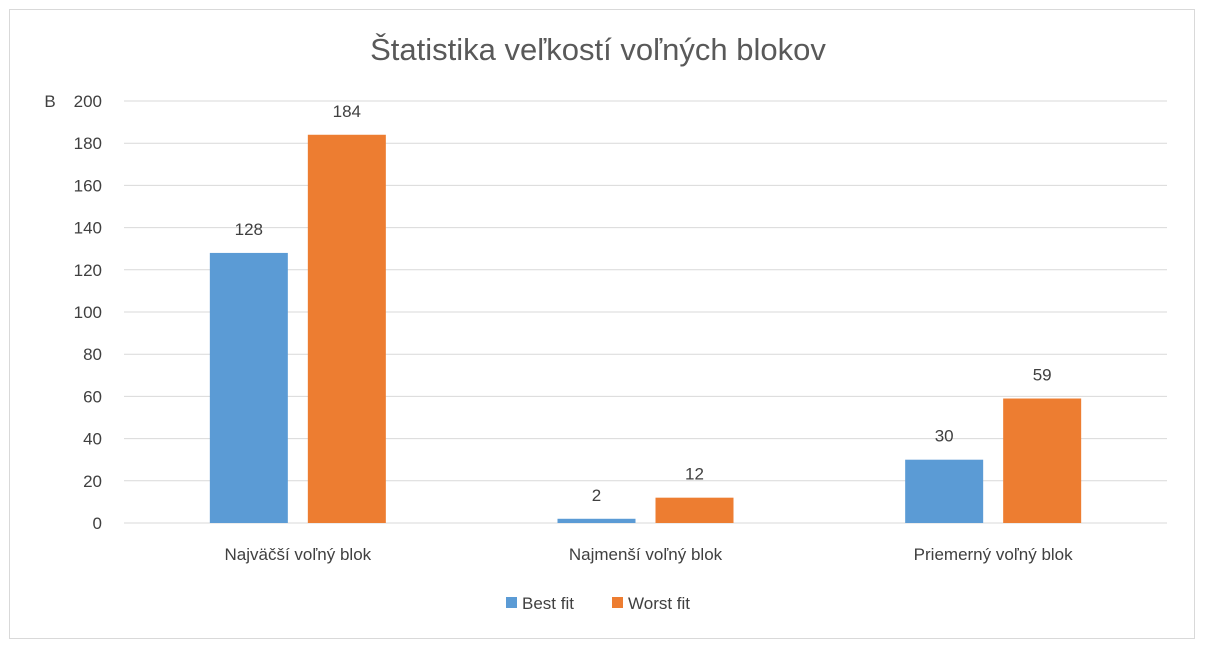 Image resolution: width=1206 pixels, height=650 pixels. Describe the element at coordinates (617, 602) in the screenshot. I see `legend-swatch-worst-fit` at that location.